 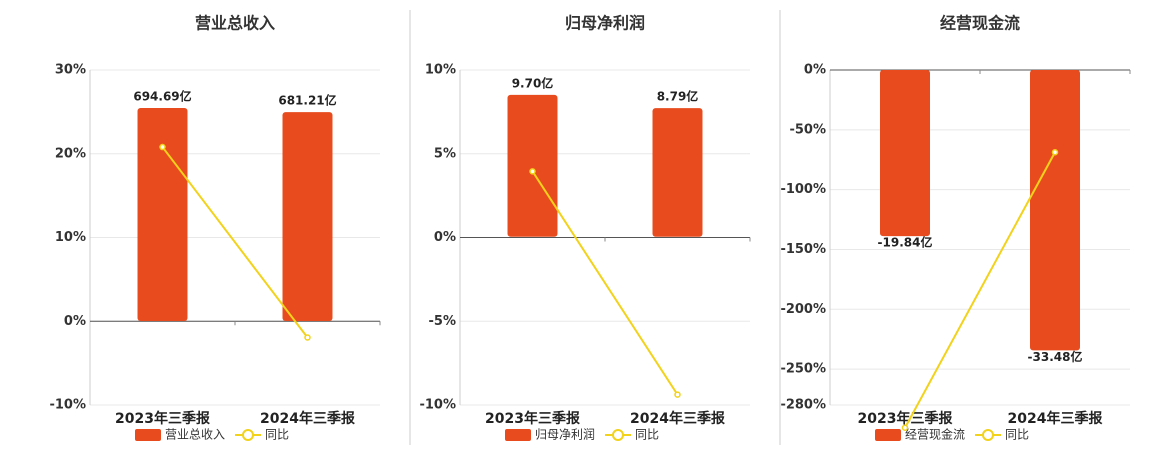 I want to click on chart-title: 经营现金流, so click(x=980, y=23).